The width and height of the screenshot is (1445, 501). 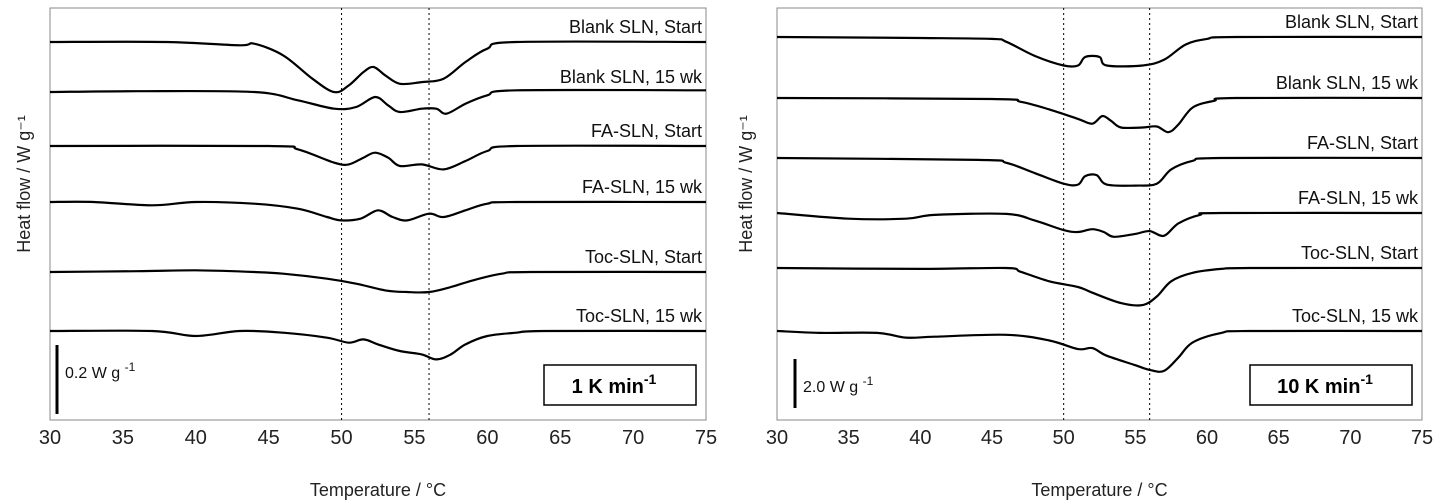 I want to click on scale-bar-label: 2.0 W g -1, so click(x=838, y=385).